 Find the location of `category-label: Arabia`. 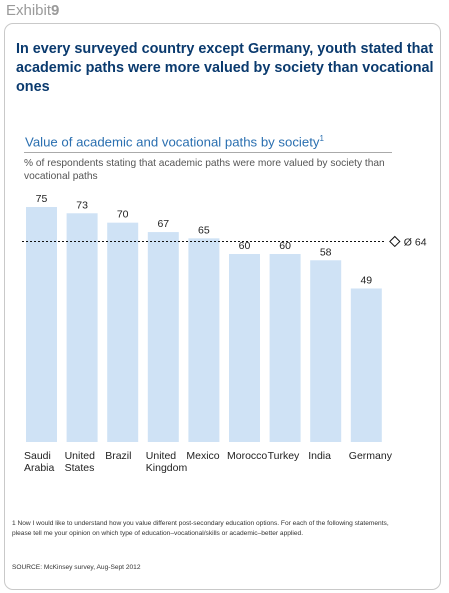

category-label: Arabia is located at coordinates (39, 468).